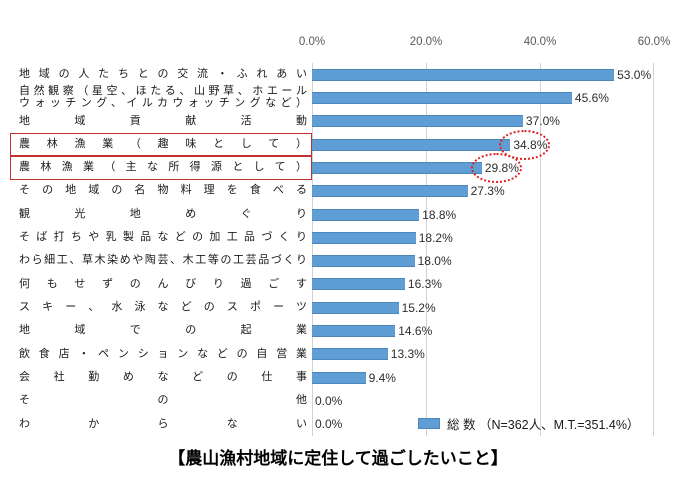 Image resolution: width=676 pixels, height=502 pixels. I want to click on category-label: 飲食店・ペンションなどの自営業, so click(161, 354).